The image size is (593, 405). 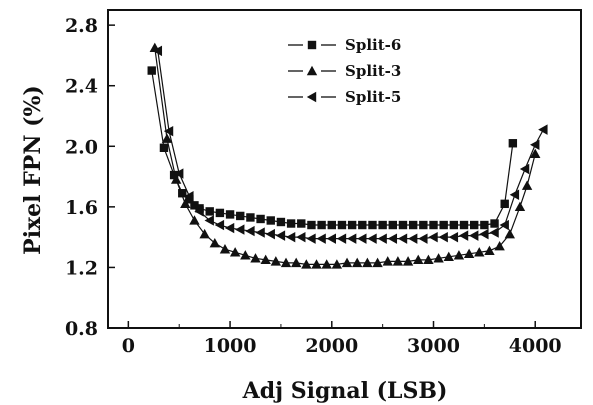 What do you see at coordinates (81, 268) in the screenshot?
I see `y-tick-label: 1.2` at bounding box center [81, 268].